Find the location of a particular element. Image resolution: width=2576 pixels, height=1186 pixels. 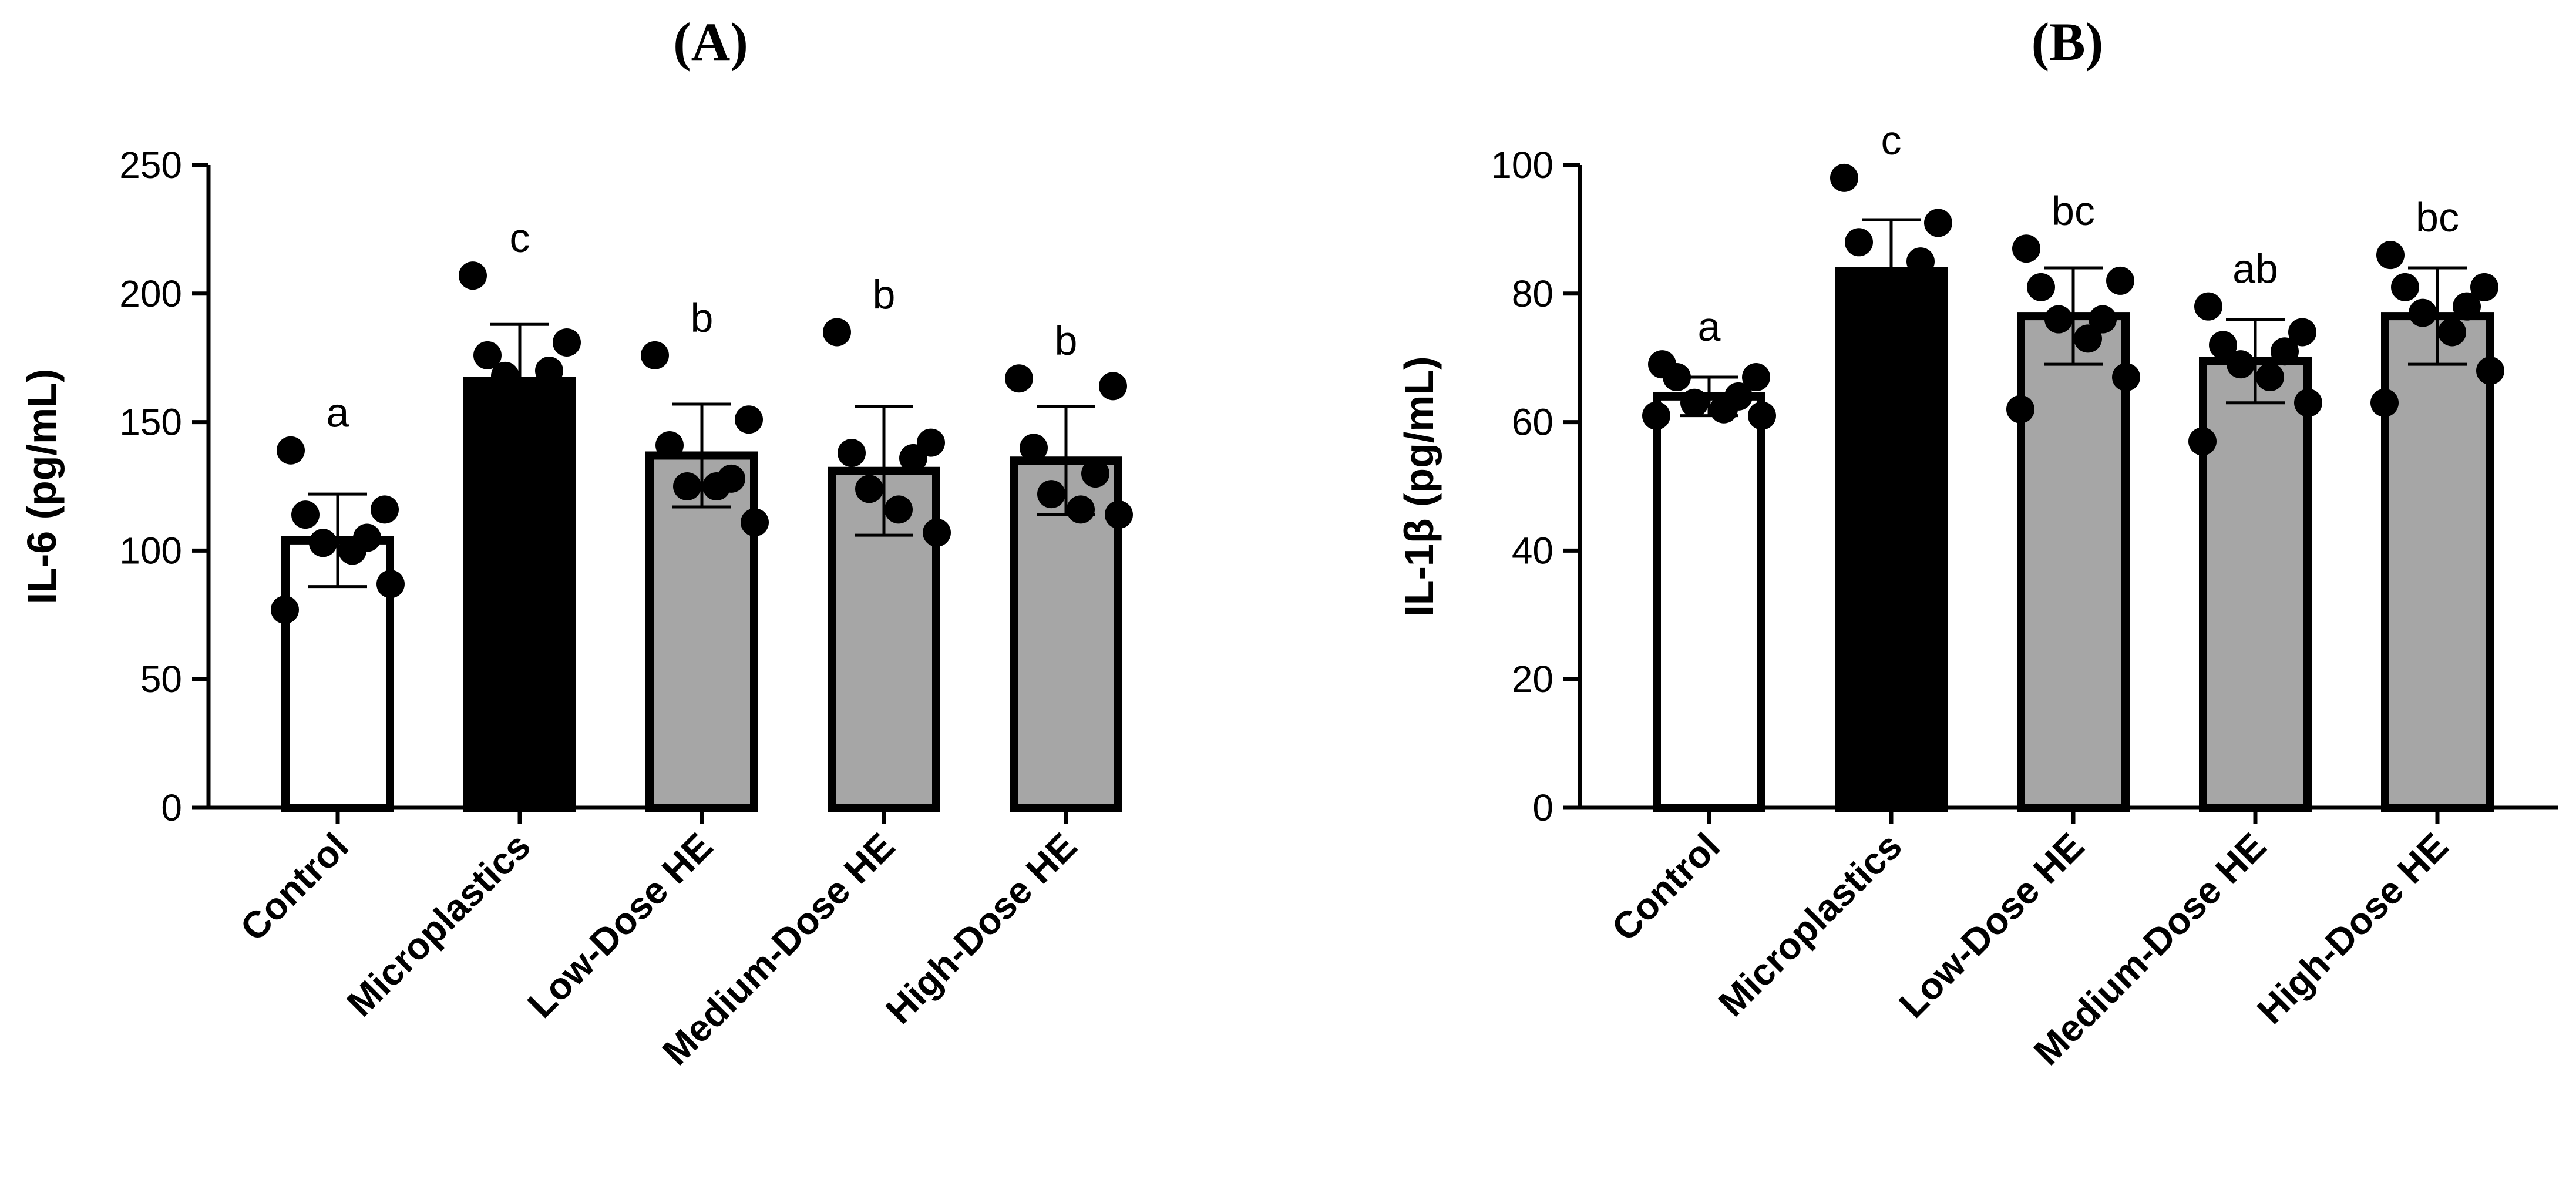

y-axis-label: IL-1β (pg/mL) is located at coordinates (1419, 486).